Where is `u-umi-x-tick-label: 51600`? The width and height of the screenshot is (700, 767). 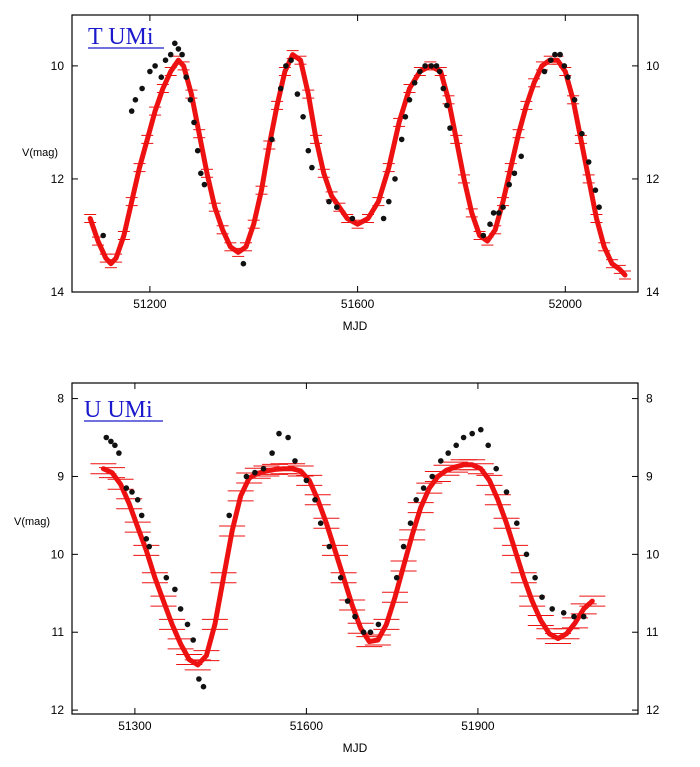
u-umi-x-tick-label: 51600 is located at coordinates (307, 726).